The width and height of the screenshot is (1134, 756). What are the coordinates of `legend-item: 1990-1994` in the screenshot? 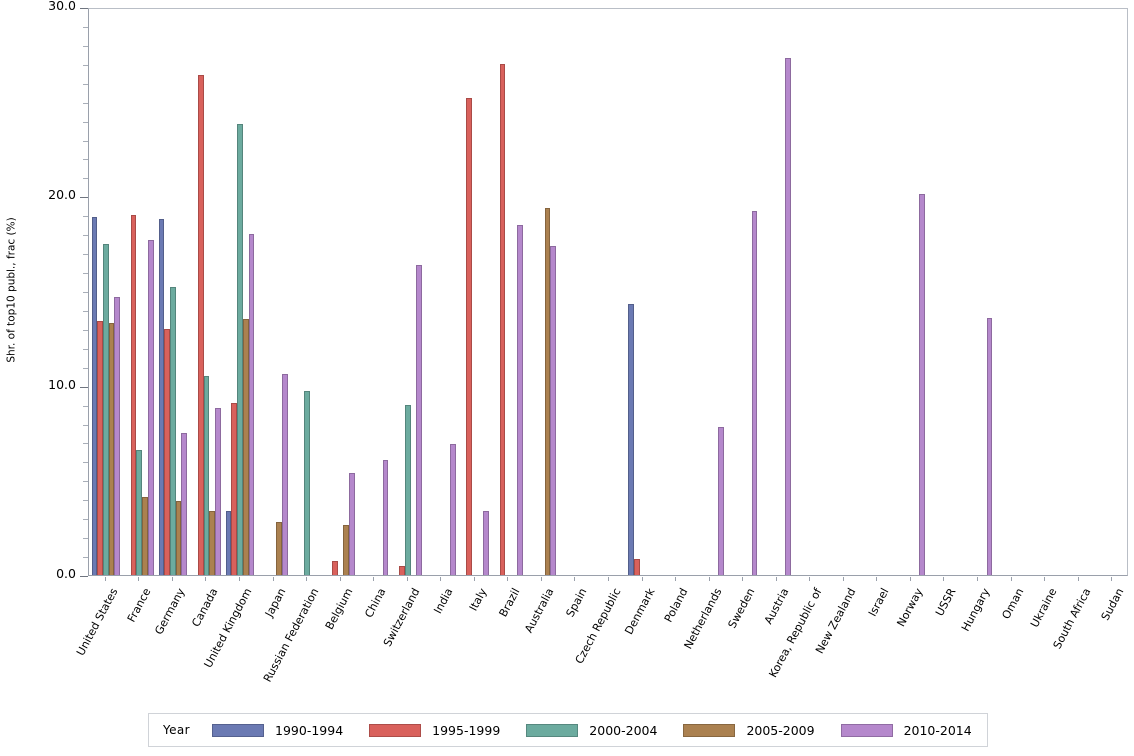 It's located at (277, 730).